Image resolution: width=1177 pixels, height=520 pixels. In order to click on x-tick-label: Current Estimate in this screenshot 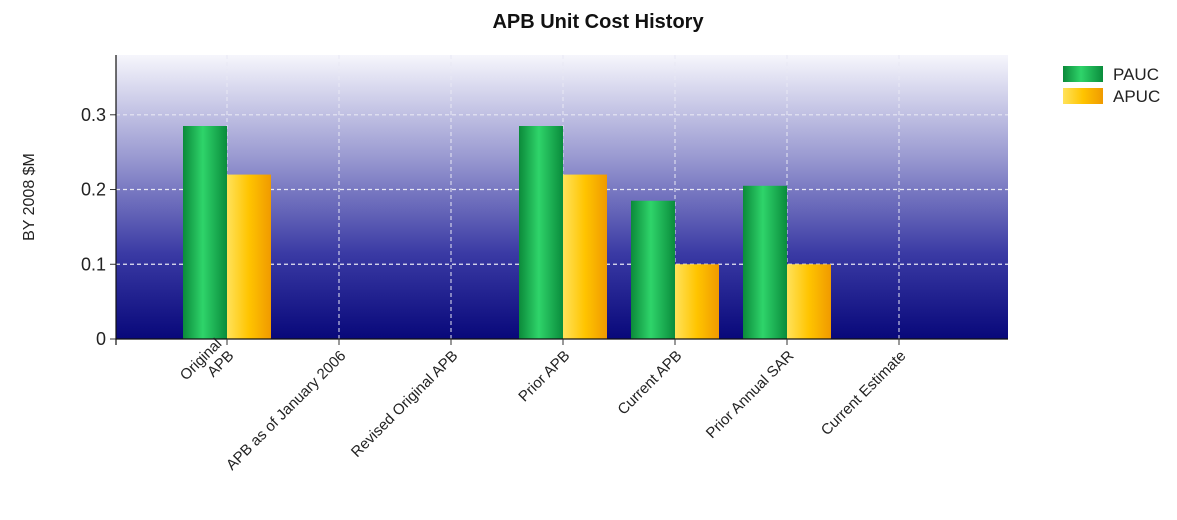, I will do `click(864, 393)`.